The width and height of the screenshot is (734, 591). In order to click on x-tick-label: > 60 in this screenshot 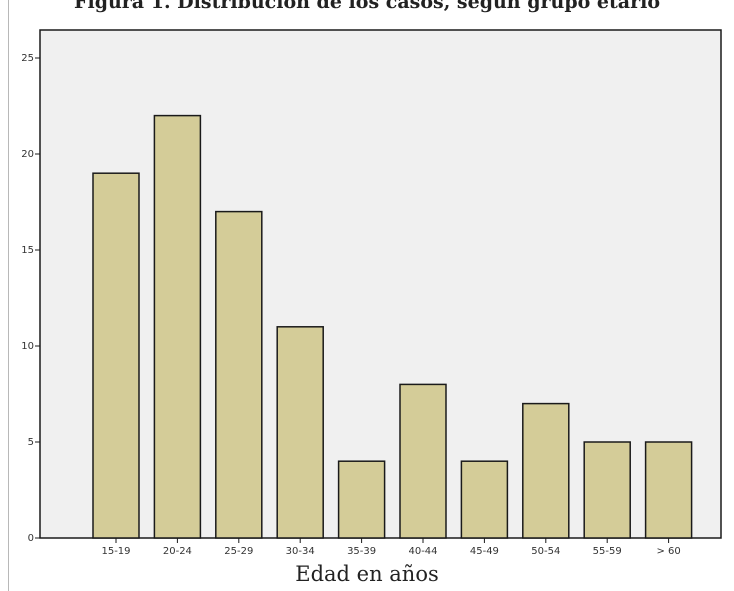, I will do `click(668, 551)`.